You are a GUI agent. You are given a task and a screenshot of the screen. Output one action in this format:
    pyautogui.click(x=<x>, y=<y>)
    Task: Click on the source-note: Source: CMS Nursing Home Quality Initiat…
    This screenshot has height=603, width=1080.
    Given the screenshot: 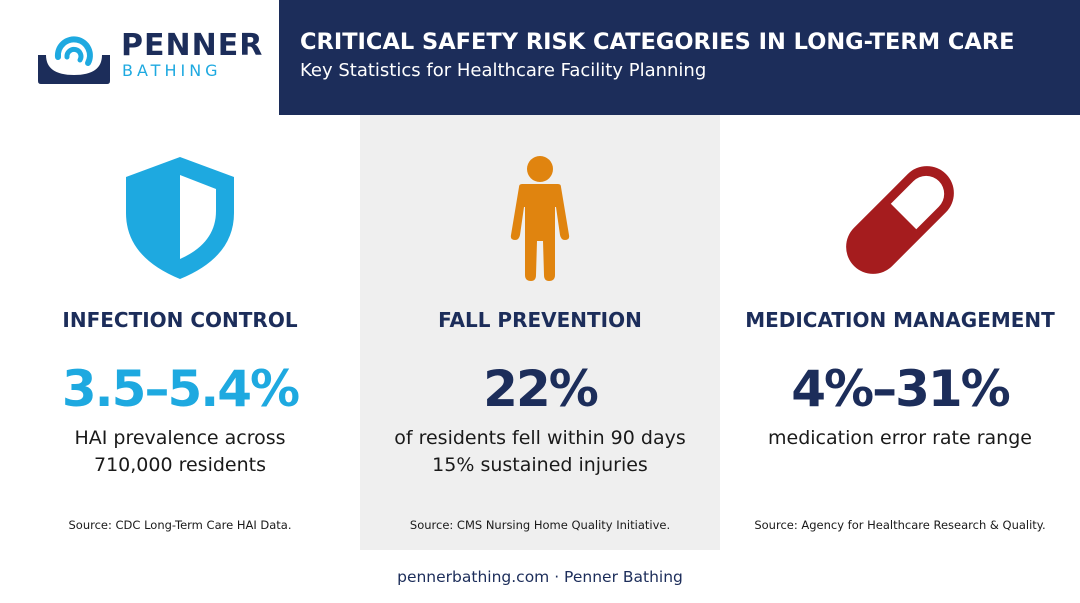 What is the action you would take?
    pyautogui.click(x=540, y=525)
    